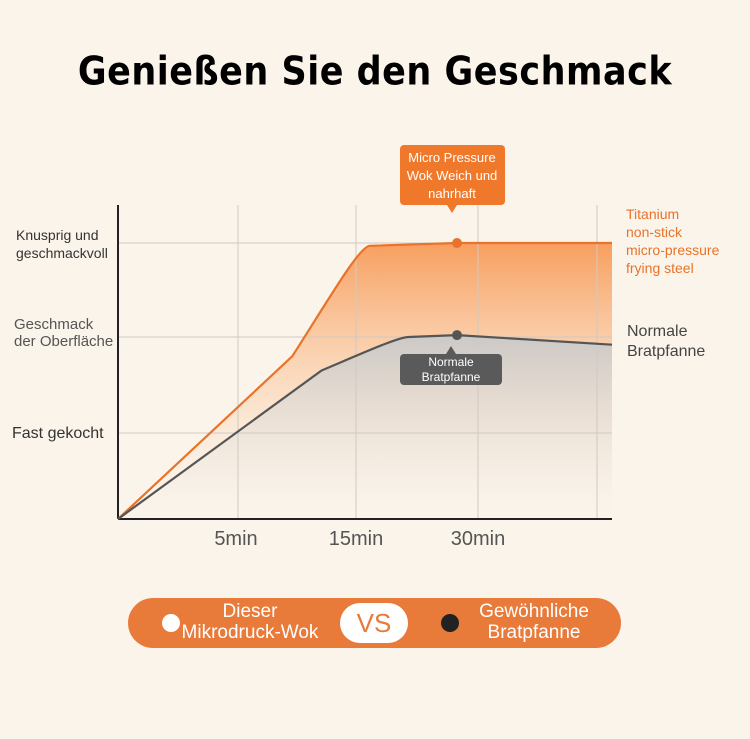 The width and height of the screenshot is (750, 739). I want to click on legend-left-label: Dieser Mikrodruck-Wok, so click(250, 622).